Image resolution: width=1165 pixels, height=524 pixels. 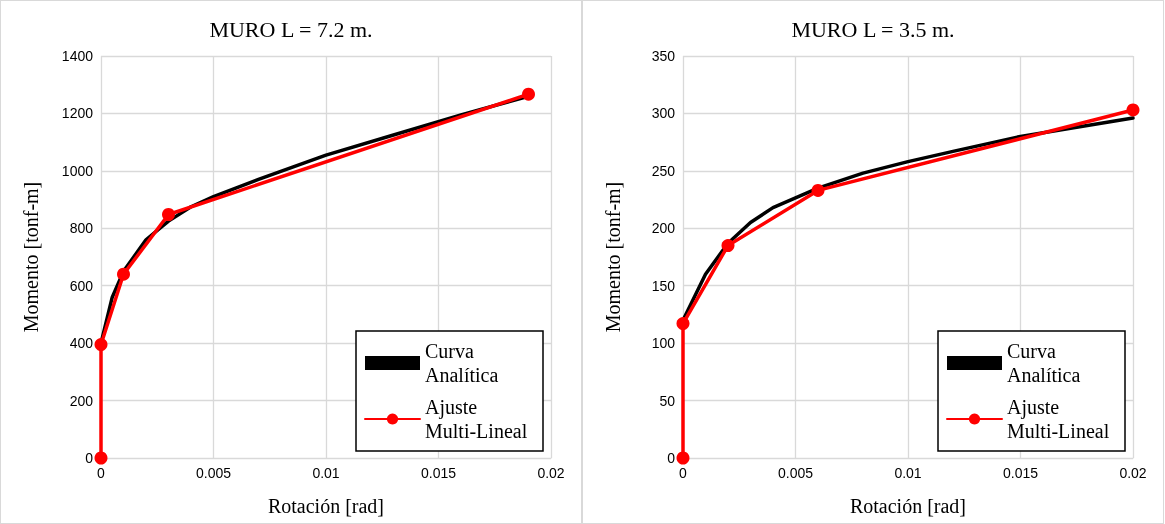 I want to click on y-tick-label: 1200, so click(x=77, y=113).